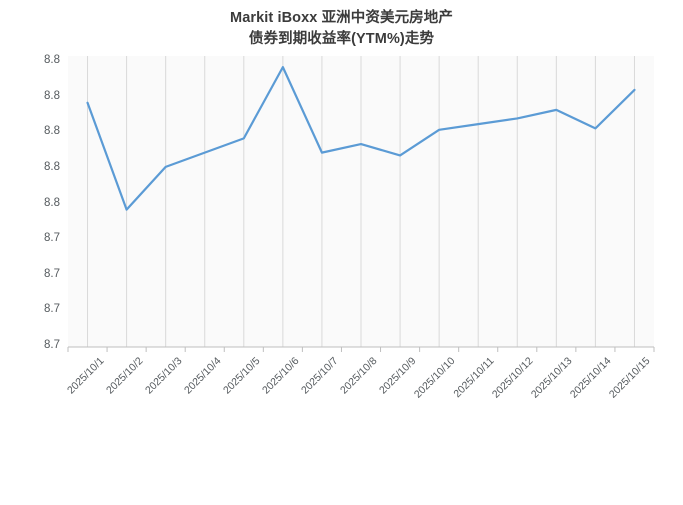  I want to click on x-axis-tick-marks, so click(361, 349).